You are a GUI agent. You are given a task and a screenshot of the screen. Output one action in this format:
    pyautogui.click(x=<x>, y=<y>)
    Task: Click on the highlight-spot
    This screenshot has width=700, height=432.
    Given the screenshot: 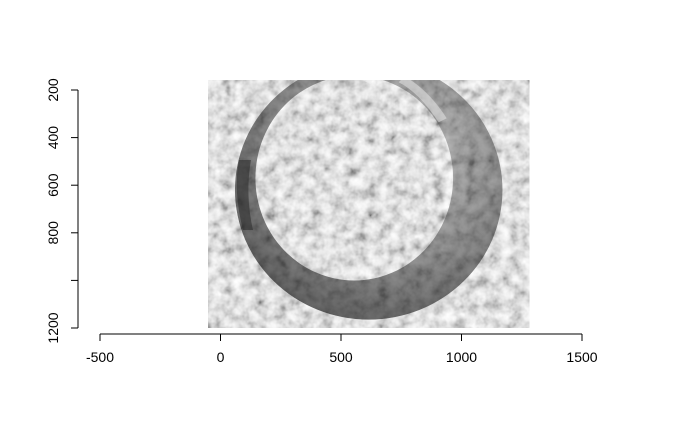 What is the action you would take?
    pyautogui.click(x=367, y=82)
    